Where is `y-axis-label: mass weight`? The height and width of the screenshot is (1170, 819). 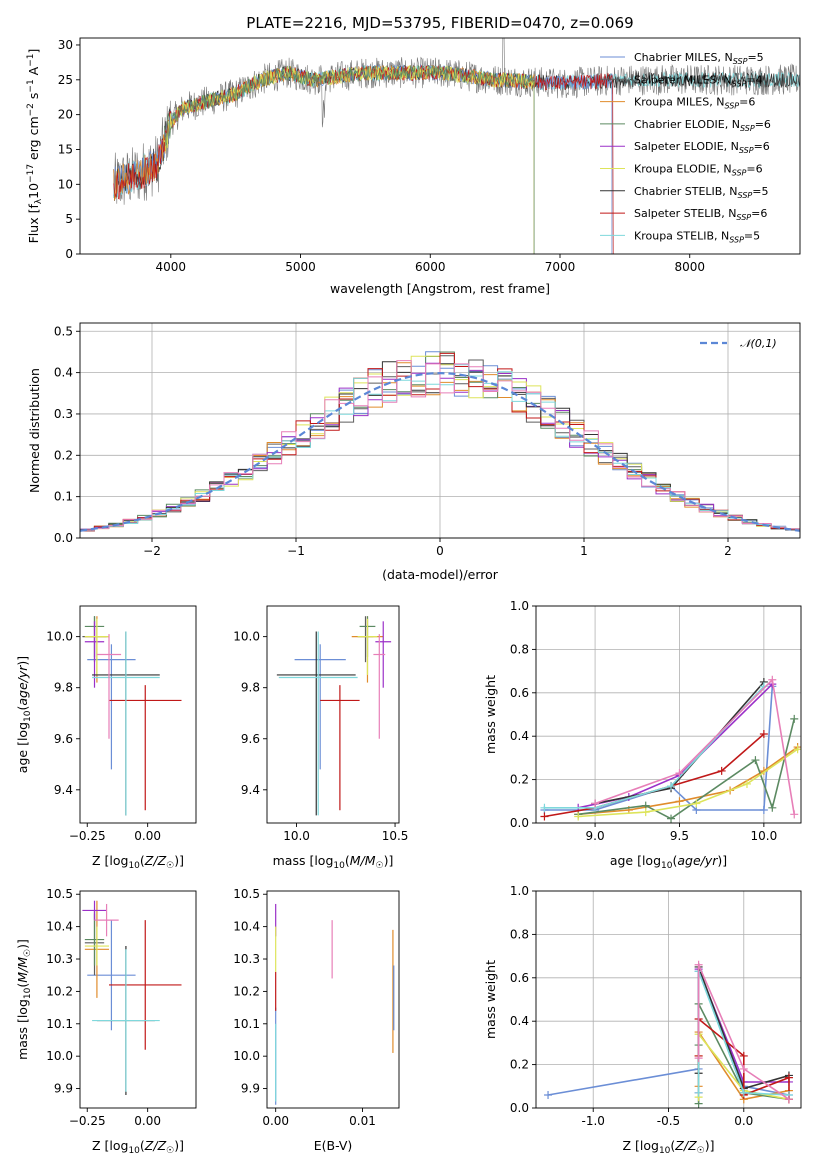 y-axis-label: mass weight is located at coordinates (490, 714).